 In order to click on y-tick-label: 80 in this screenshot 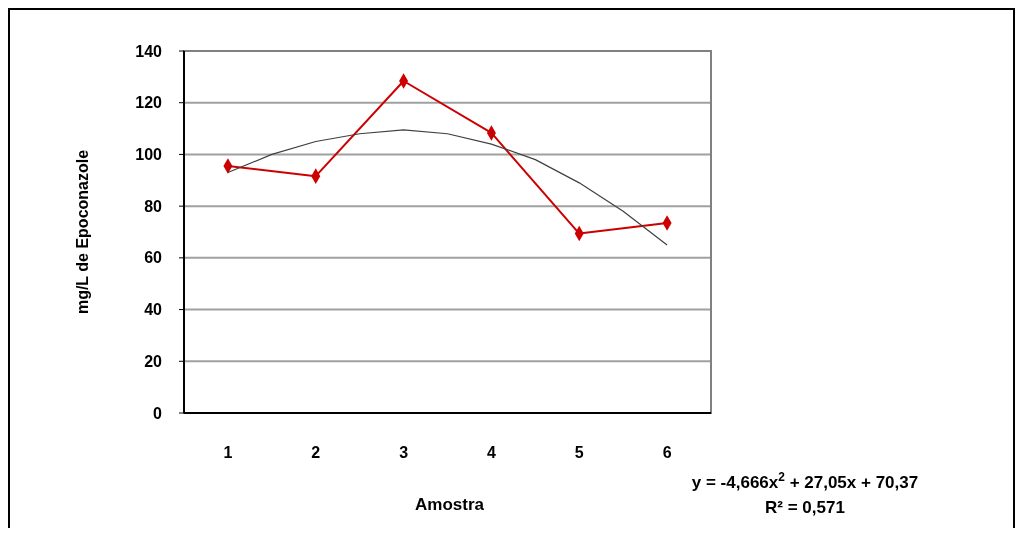, I will do `click(153, 206)`.